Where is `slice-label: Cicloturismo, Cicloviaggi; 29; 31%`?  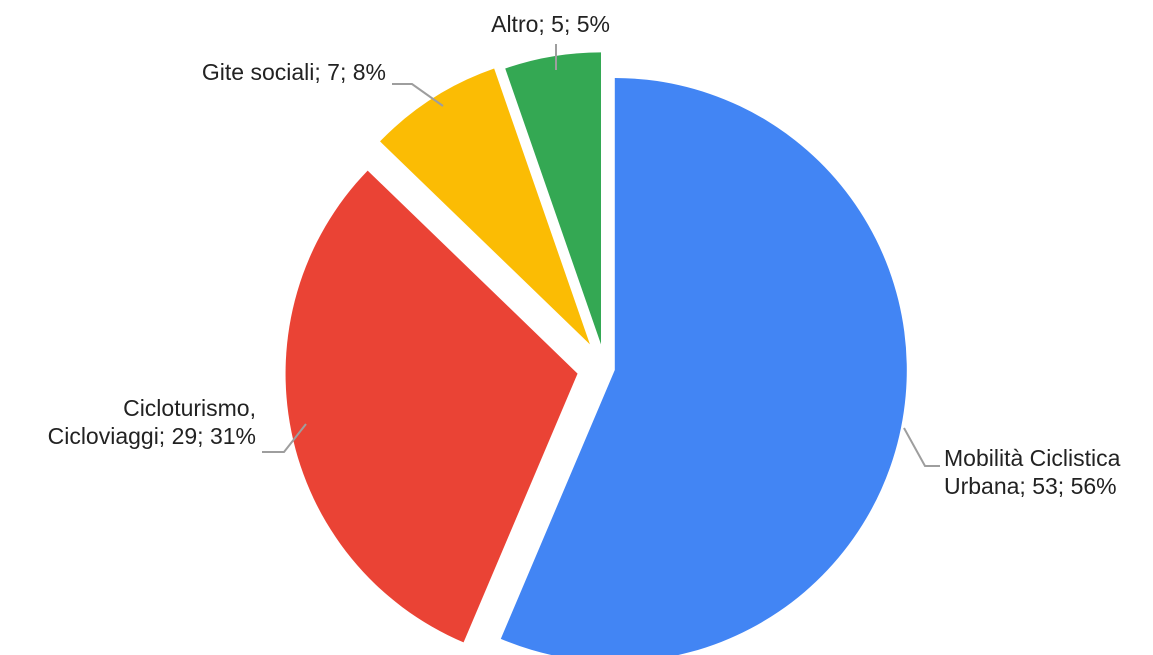 slice-label: Cicloturismo, Cicloviaggi; 29; 31% is located at coordinates (152, 422).